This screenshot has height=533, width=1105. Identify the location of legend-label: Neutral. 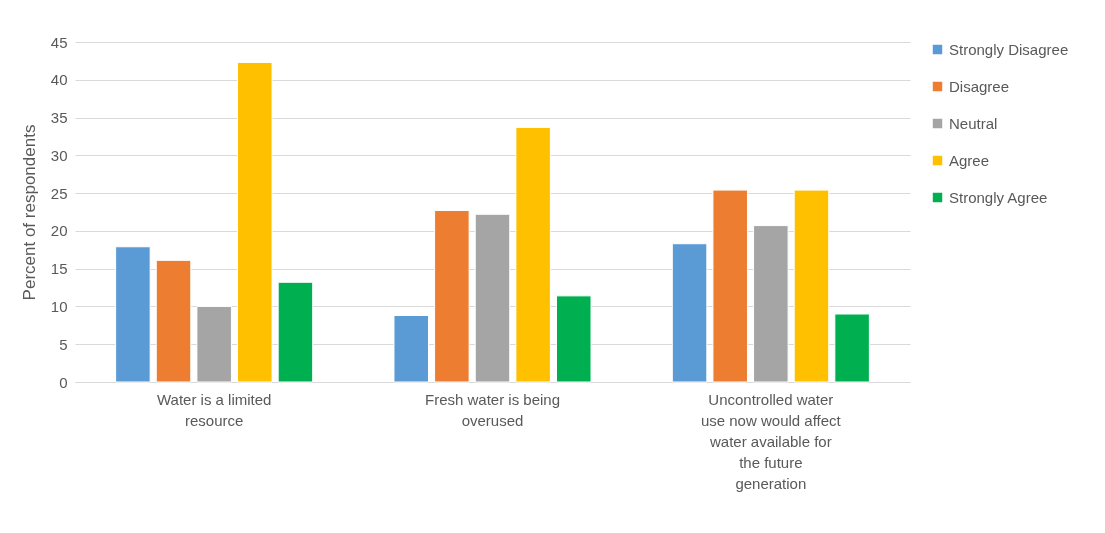
(973, 123).